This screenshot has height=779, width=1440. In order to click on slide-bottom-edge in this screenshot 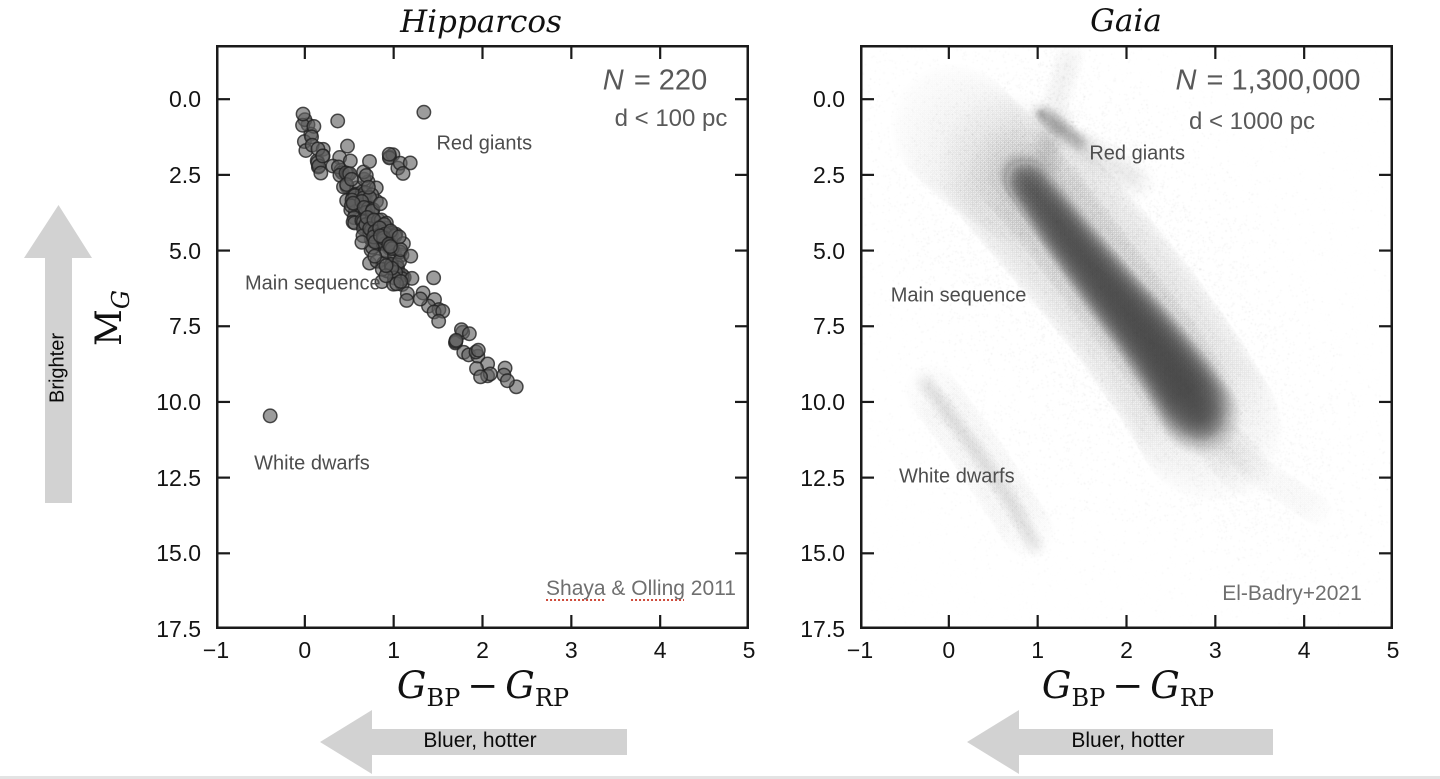, I will do `click(720, 777)`.